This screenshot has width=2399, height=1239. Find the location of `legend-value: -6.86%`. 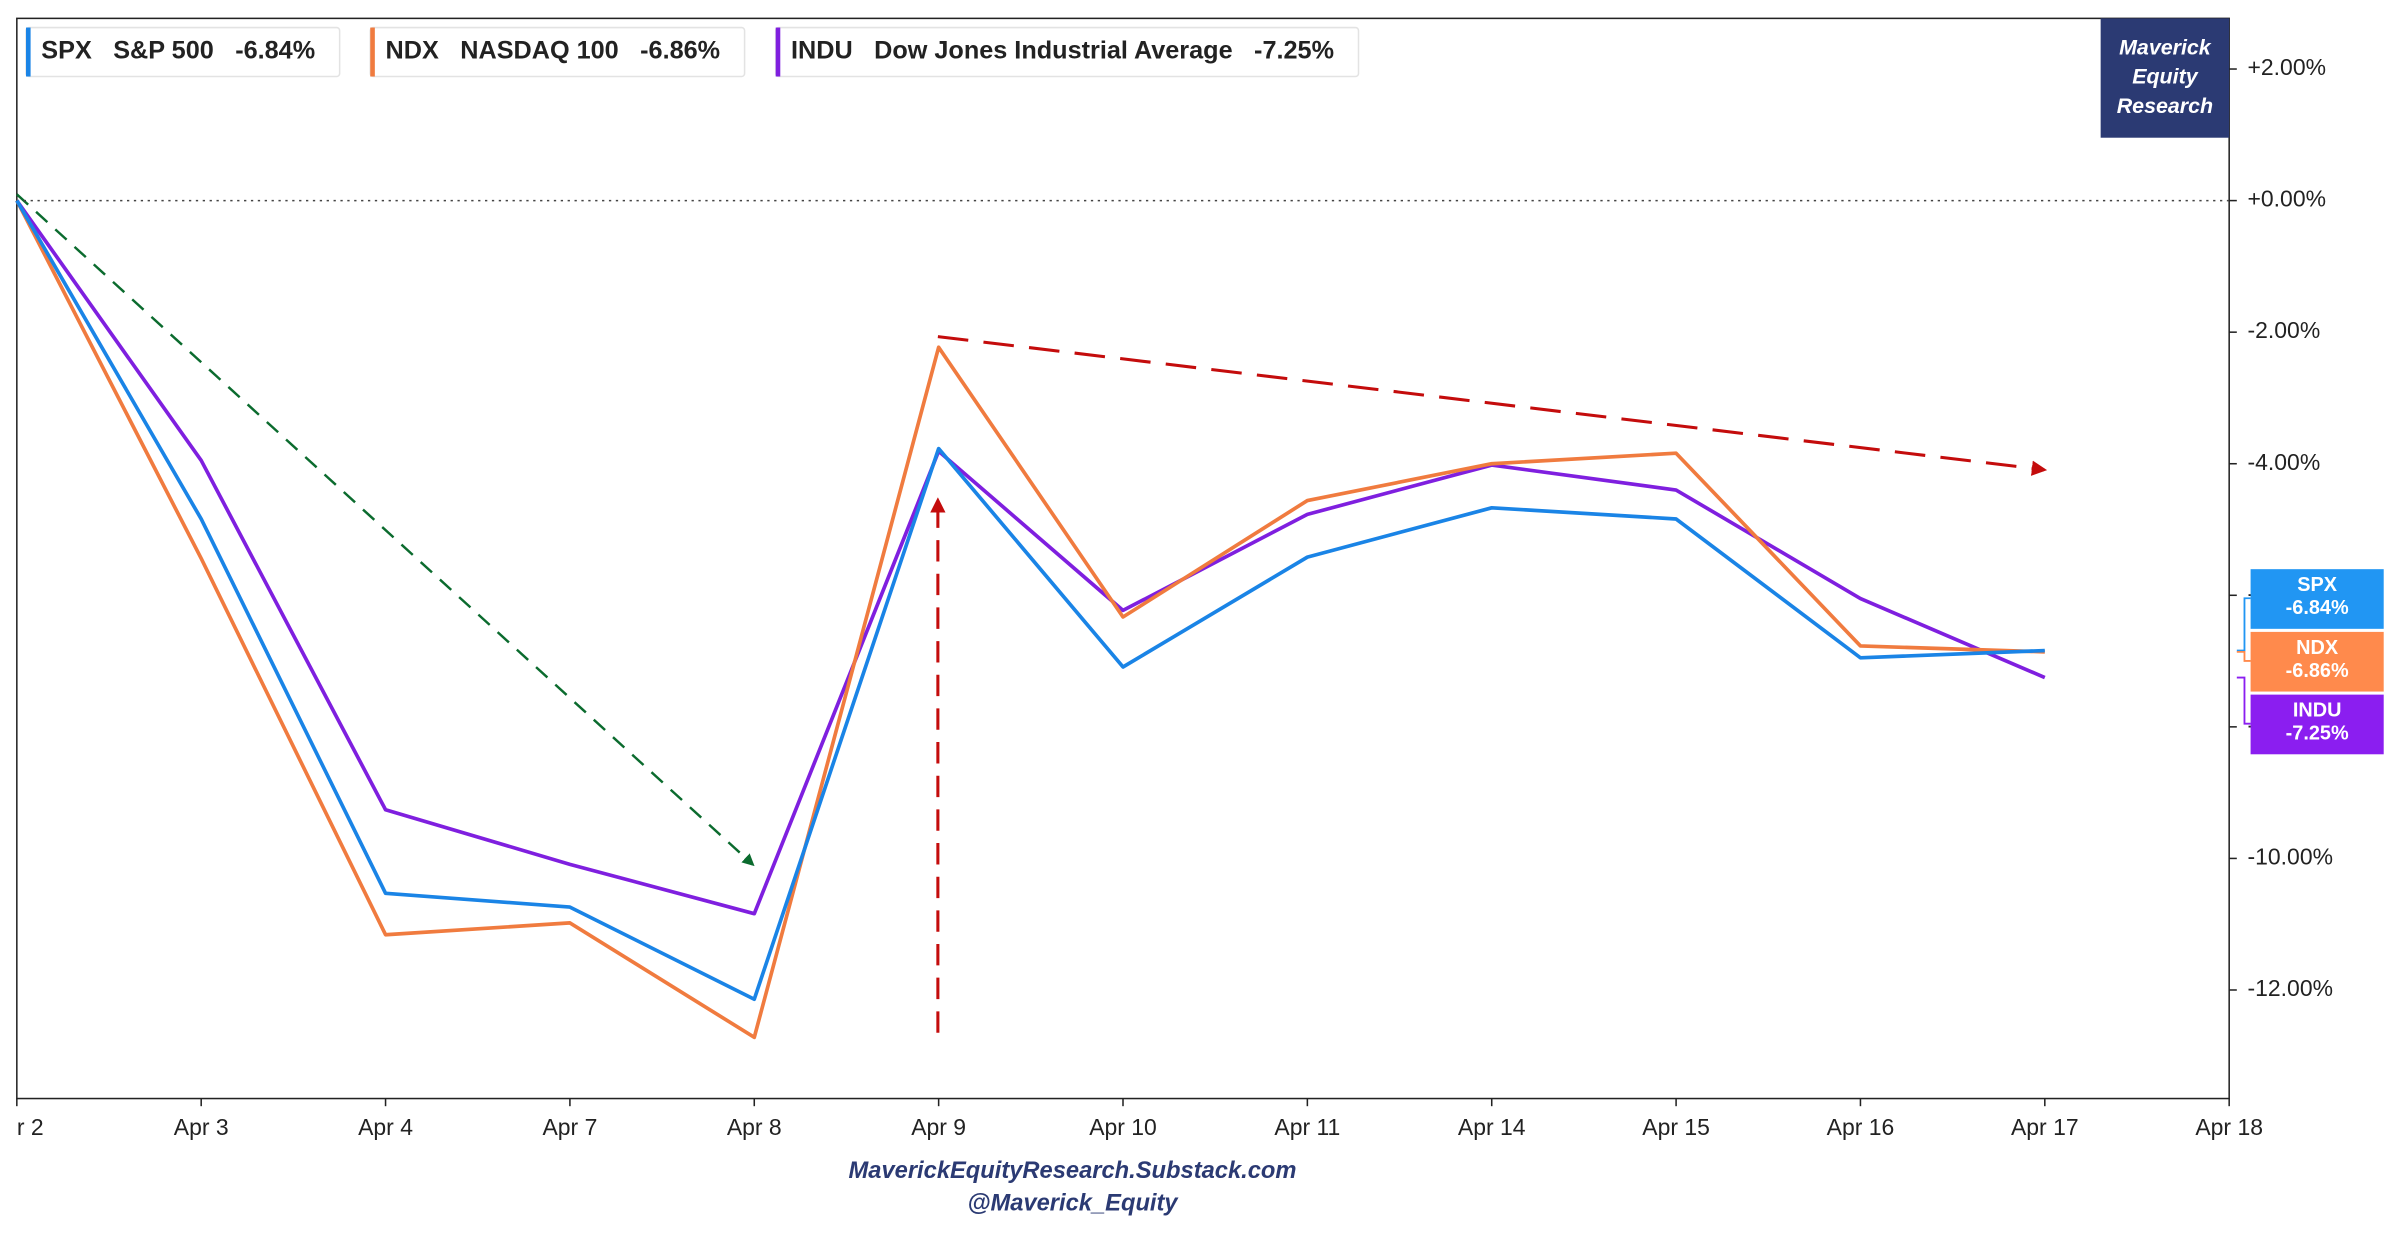

legend-value: -6.86% is located at coordinates (680, 51).